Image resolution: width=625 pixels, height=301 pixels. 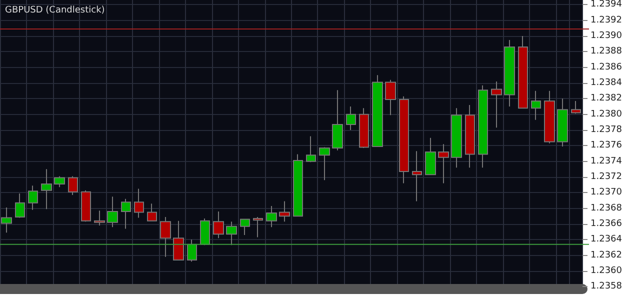 I want to click on y-tick-label: 1.2378, so click(x=606, y=130).